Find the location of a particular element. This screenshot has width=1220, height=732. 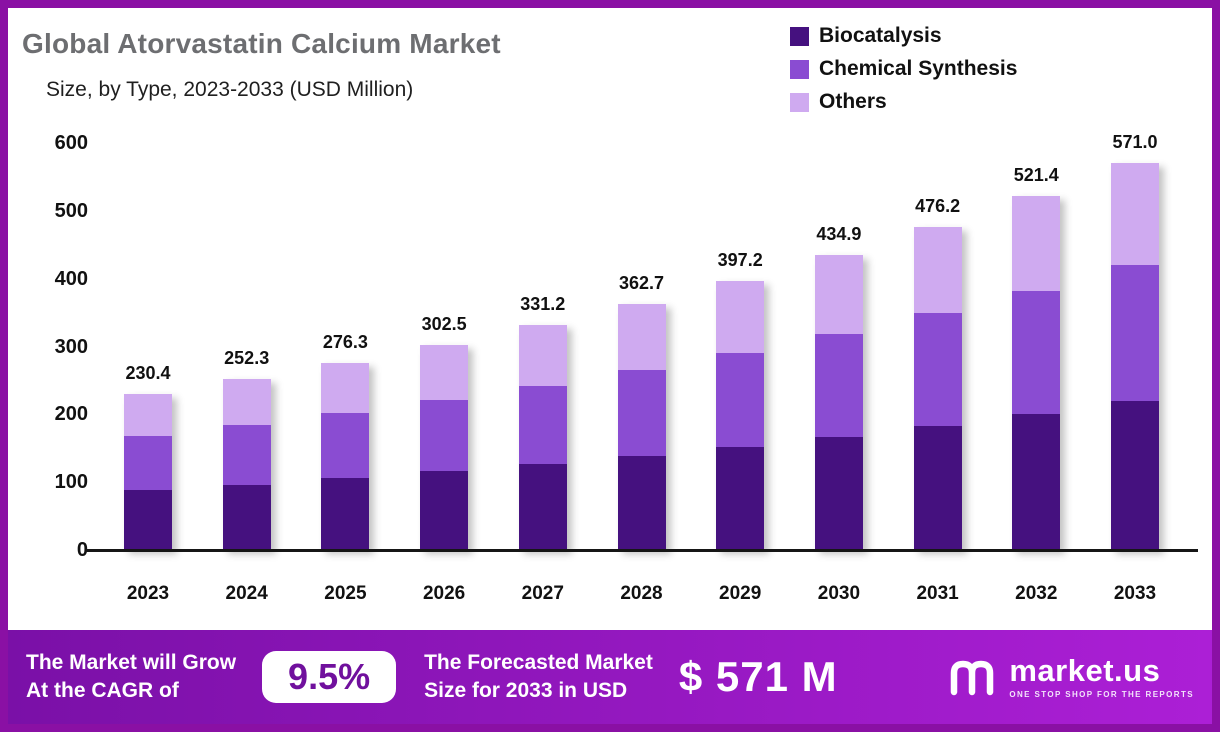

banner-forecast-line2: Size for 2033 in USD is located at coordinates (526, 690).